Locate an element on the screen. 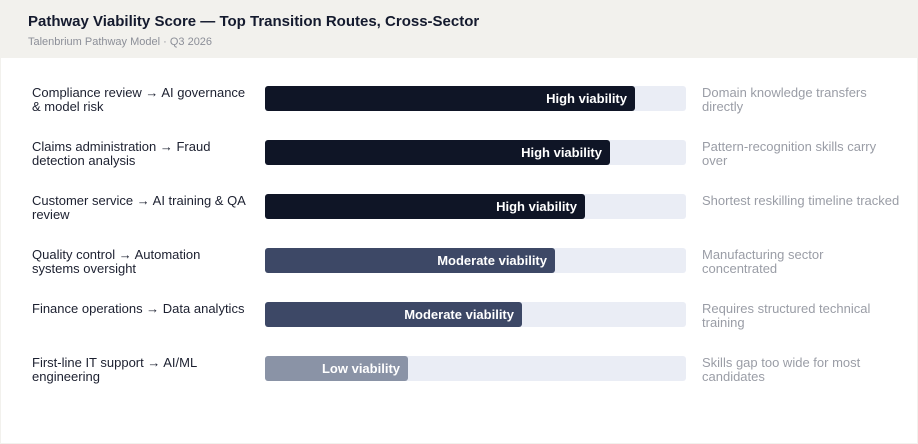  bar-data-label: Low viability is located at coordinates (360, 368).